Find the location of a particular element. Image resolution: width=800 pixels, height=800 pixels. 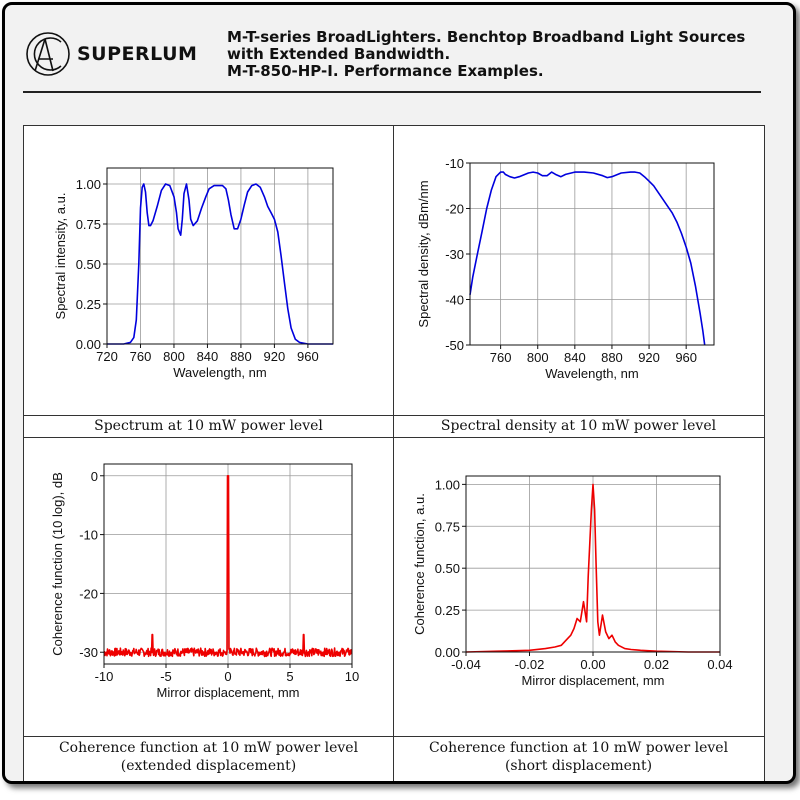

series-density is located at coordinates (587, 258).